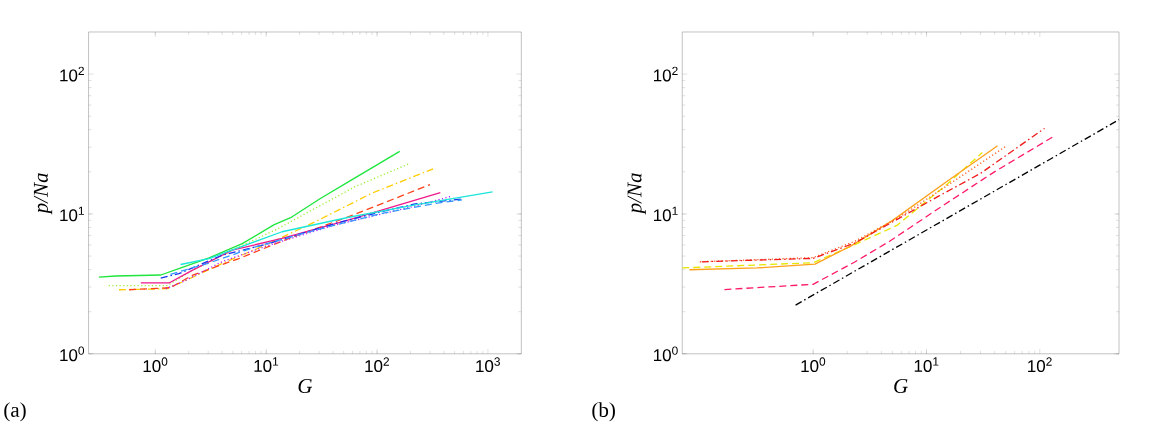  What do you see at coordinates (488, 365) in the screenshot?
I see `x-tick-label: 10$^{3}$` at bounding box center [488, 365].